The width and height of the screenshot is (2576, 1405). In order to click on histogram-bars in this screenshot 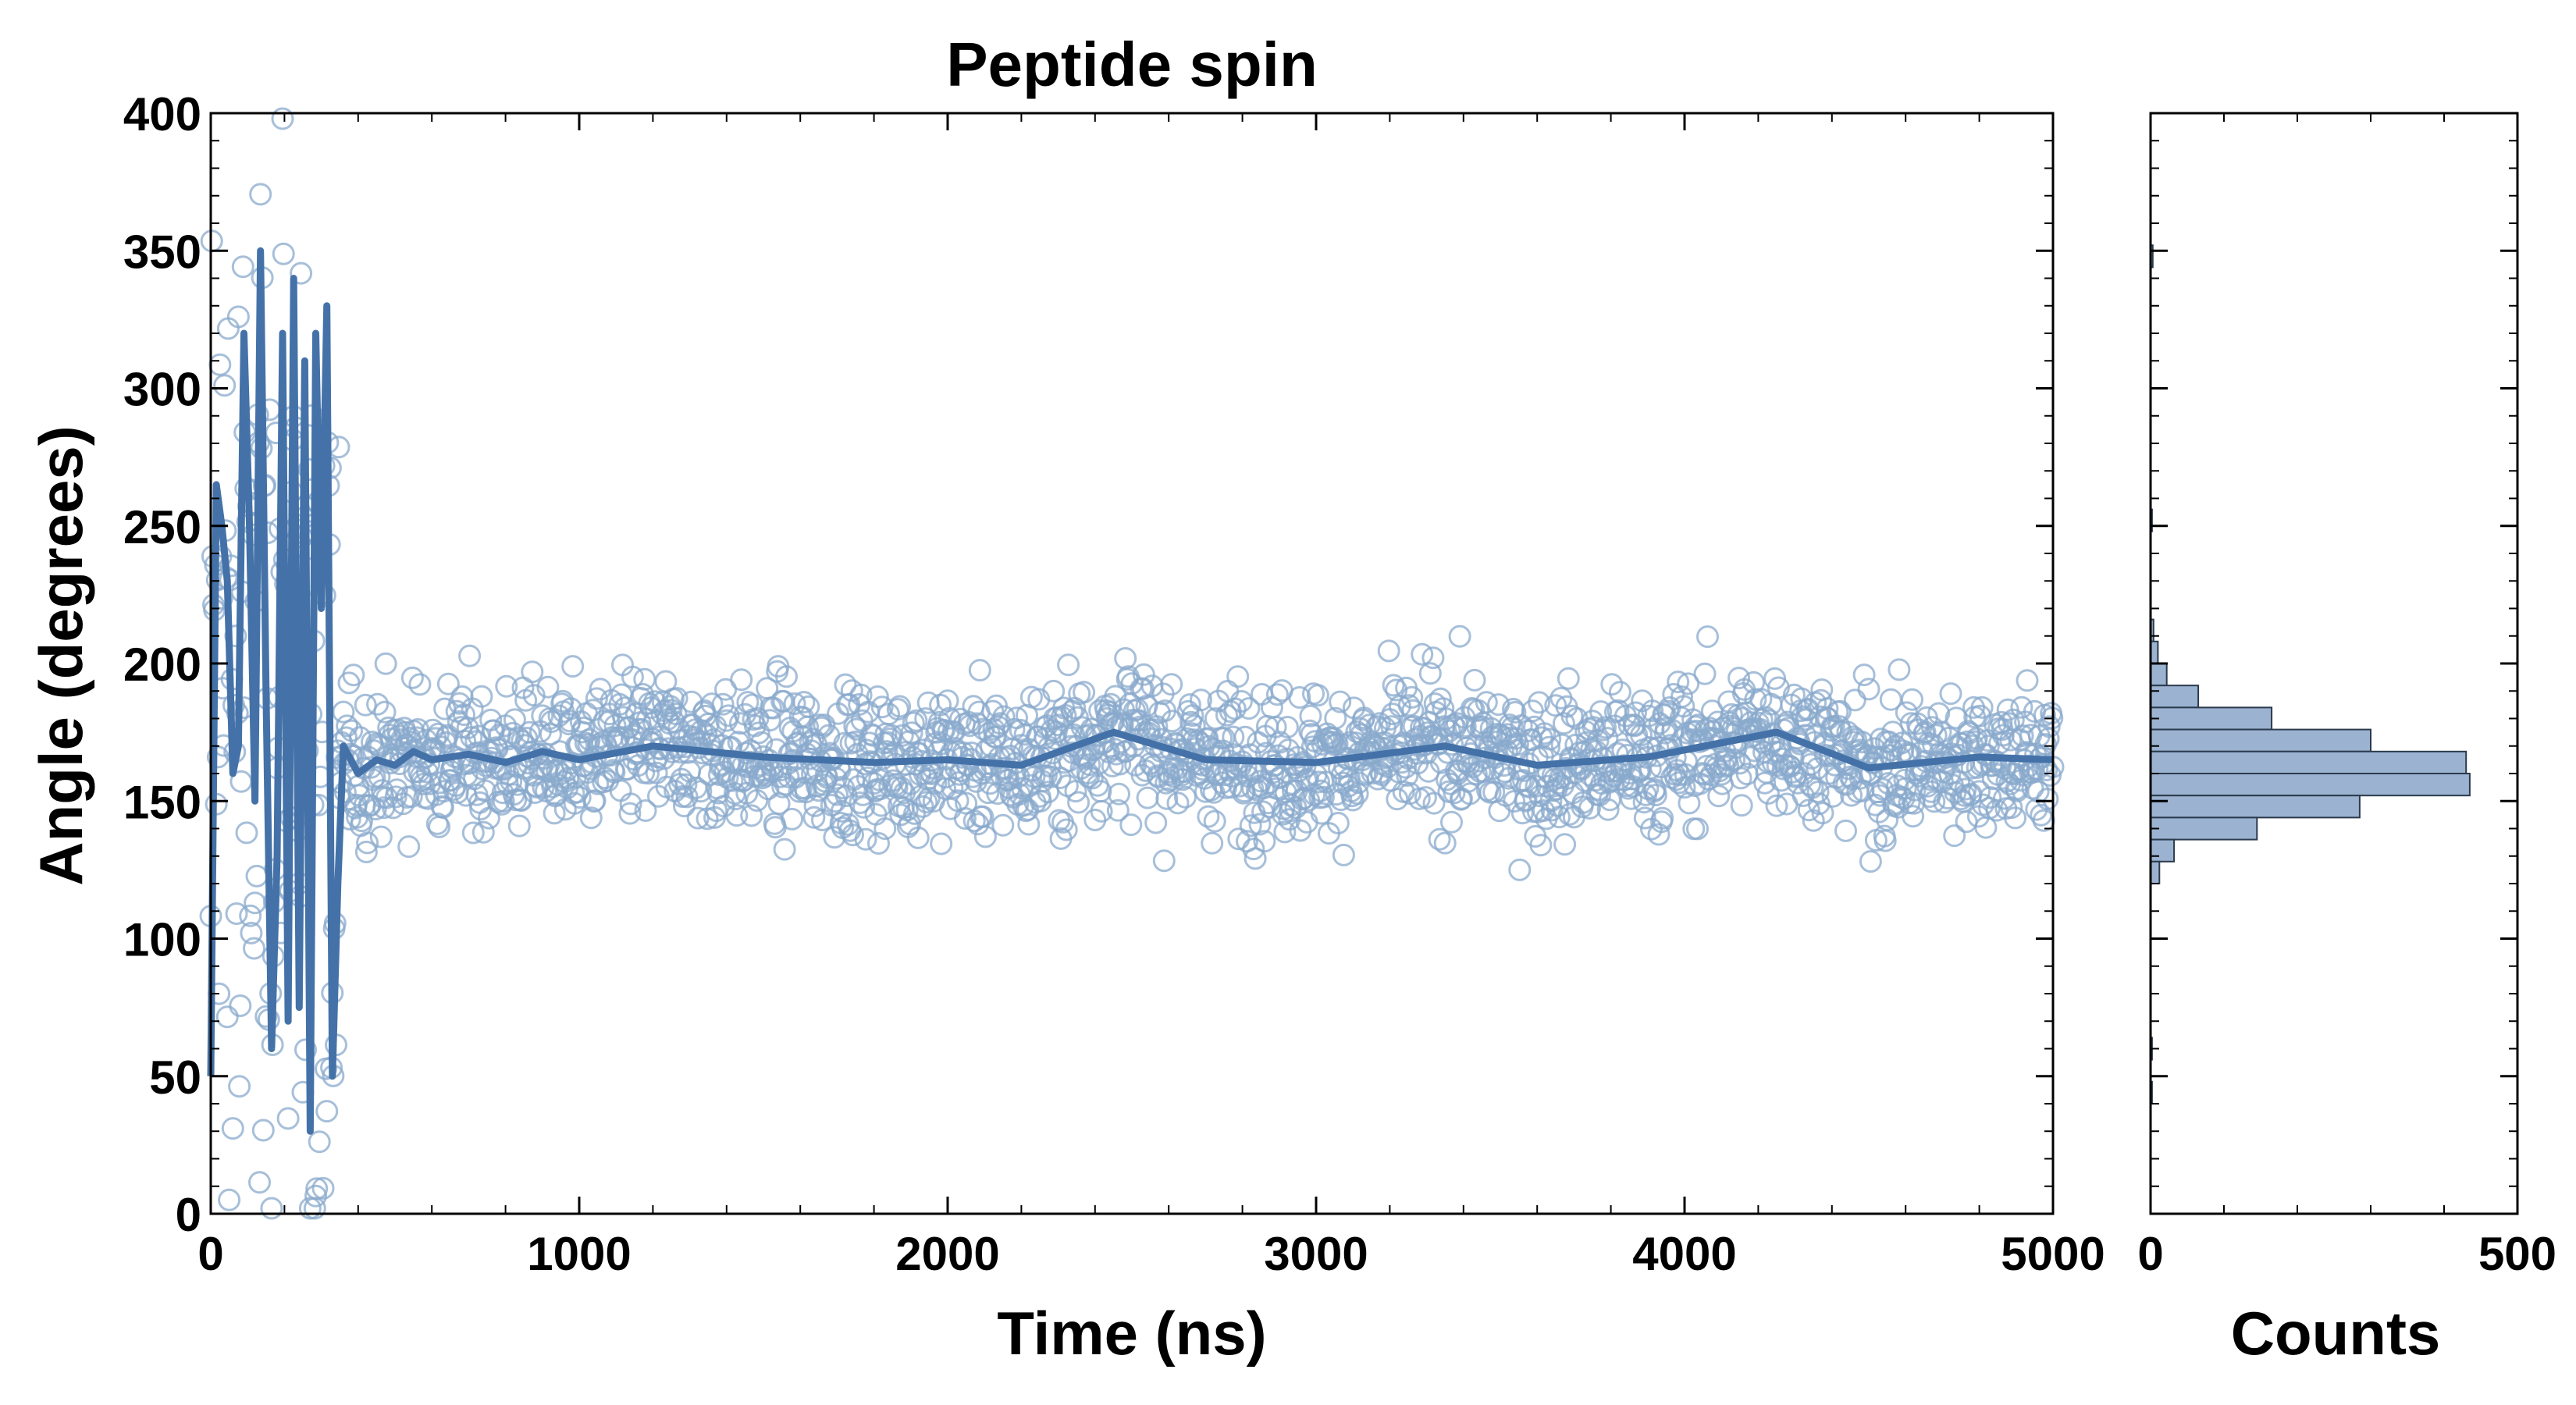, I will do `click(2310, 675)`.